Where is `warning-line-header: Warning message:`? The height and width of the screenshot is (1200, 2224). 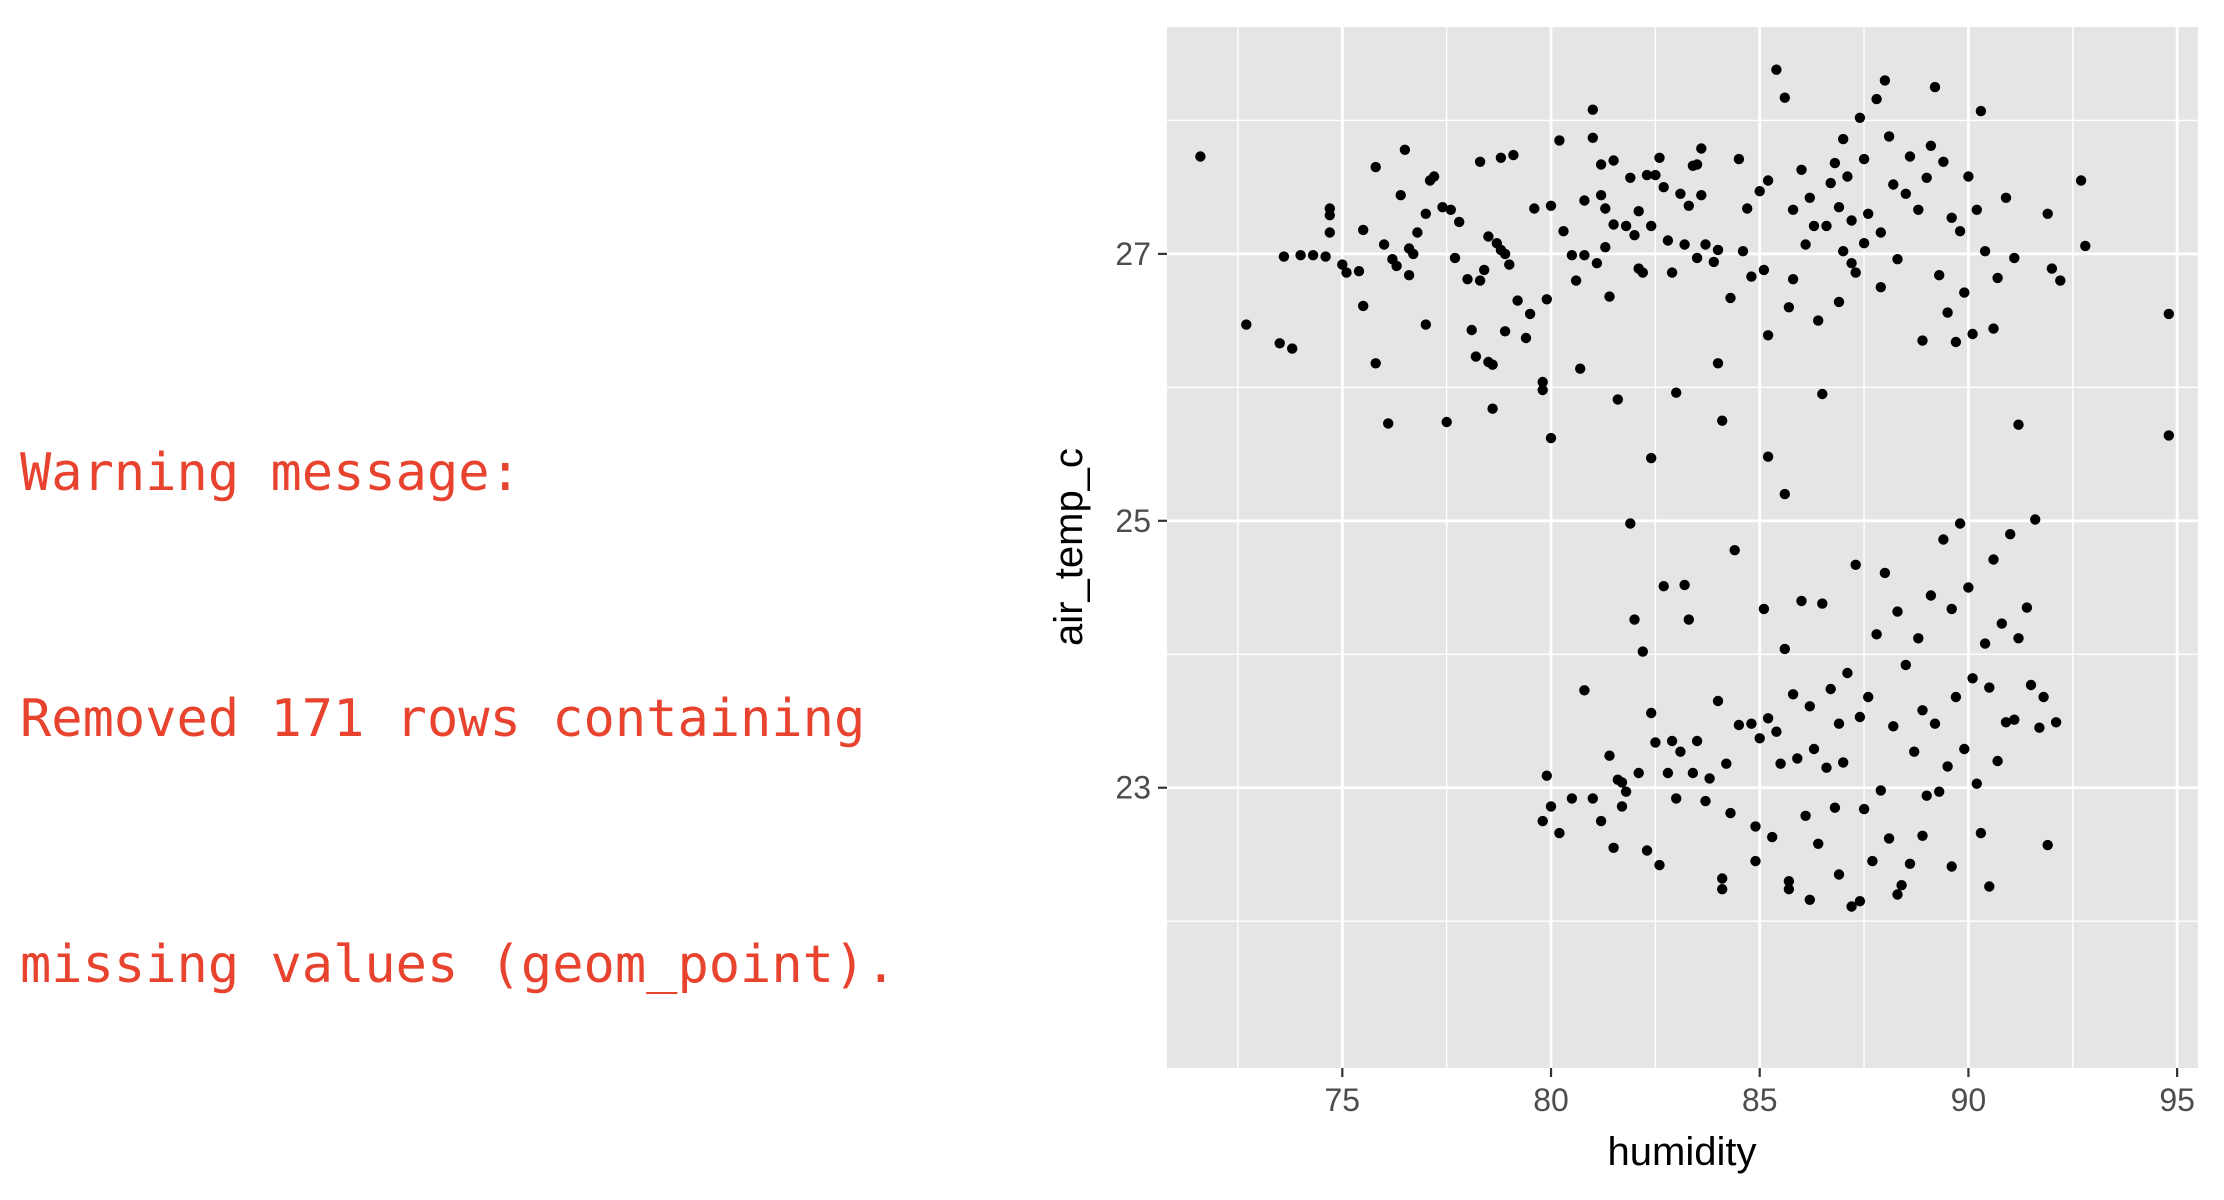
warning-line-header: Warning message: is located at coordinates (270, 473).